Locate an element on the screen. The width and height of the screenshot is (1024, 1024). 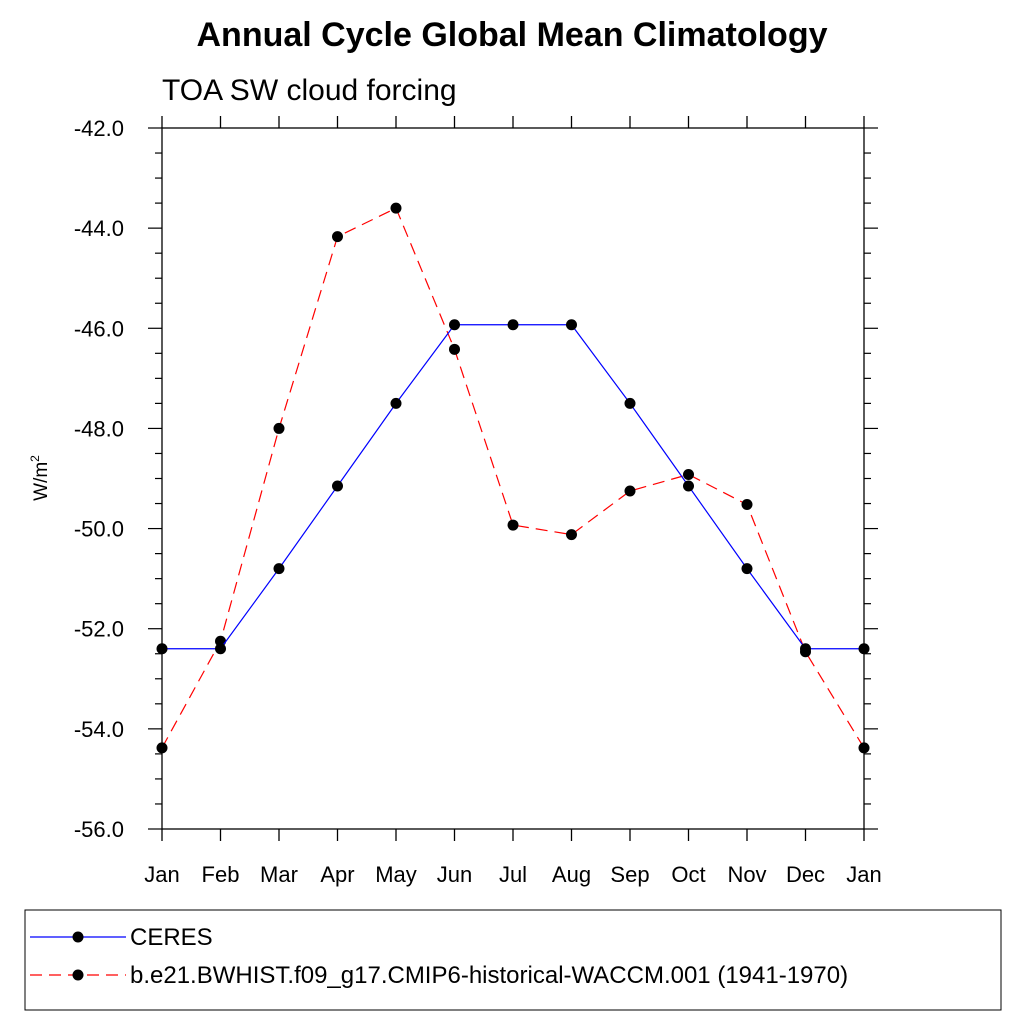
chart-title: Annual Cycle Global Mean Climatology is located at coordinates (512, 35).